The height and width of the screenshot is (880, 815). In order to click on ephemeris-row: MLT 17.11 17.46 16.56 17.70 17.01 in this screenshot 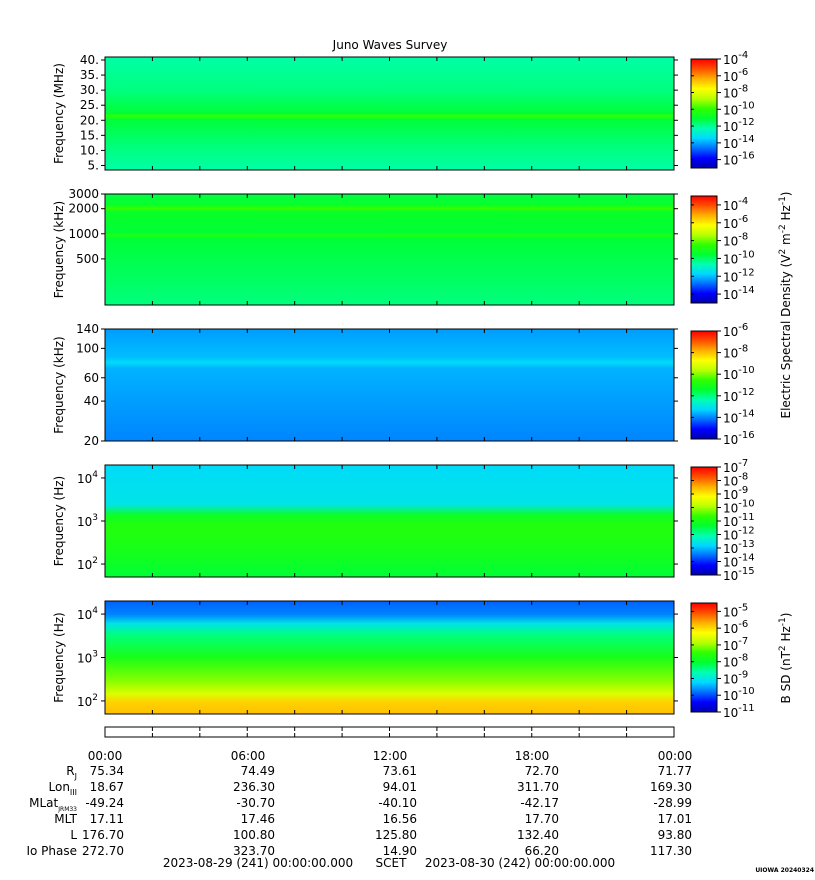, I will do `click(373, 819)`.